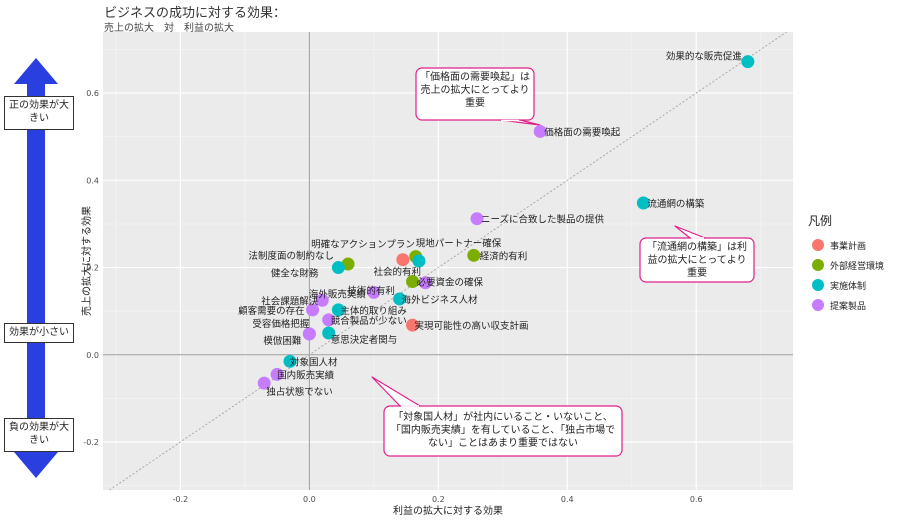 Image resolution: width=900 pixels, height=520 pixels. I want to click on point-label: 対象国人材, so click(314, 362).